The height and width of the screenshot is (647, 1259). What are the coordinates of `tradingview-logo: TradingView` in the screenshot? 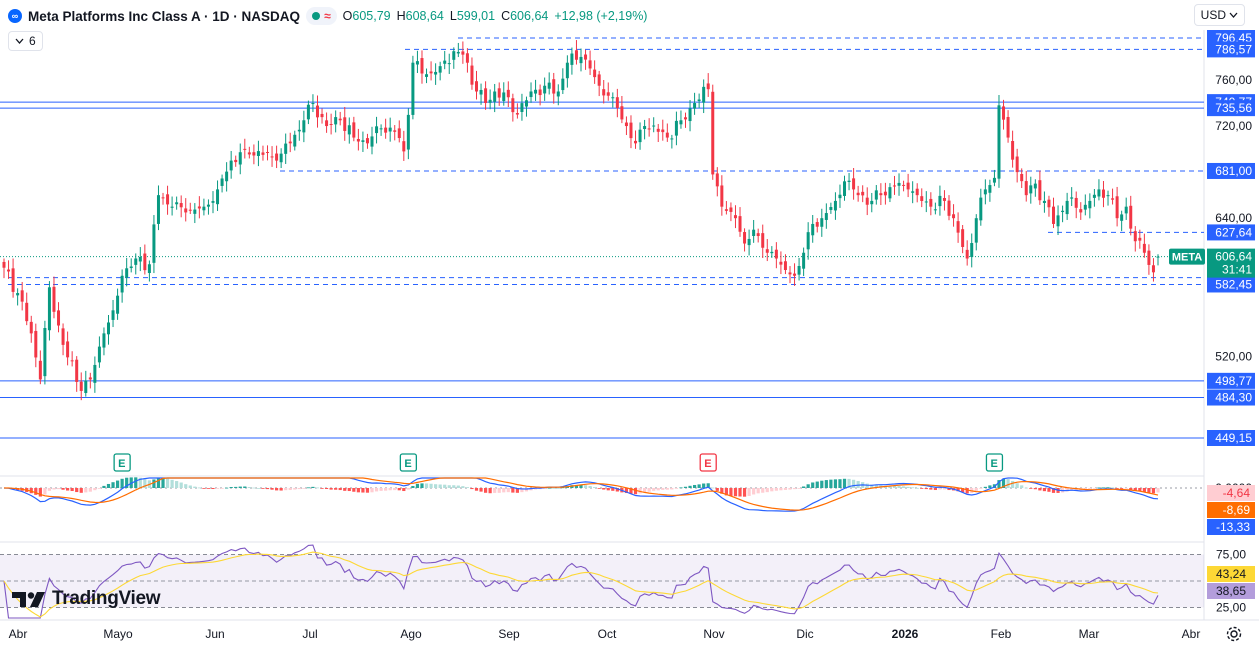 It's located at (86, 599).